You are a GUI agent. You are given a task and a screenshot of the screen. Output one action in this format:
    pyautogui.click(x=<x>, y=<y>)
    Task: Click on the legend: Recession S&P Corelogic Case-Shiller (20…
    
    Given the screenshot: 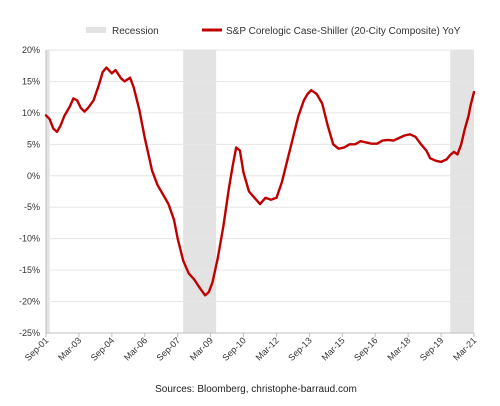 What is the action you would take?
    pyautogui.click(x=273, y=31)
    